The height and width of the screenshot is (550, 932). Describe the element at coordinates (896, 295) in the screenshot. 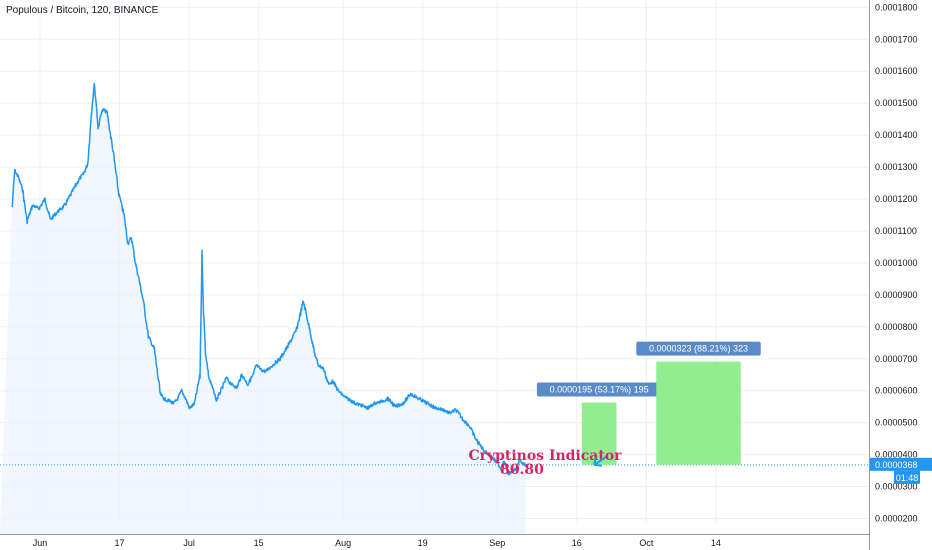

I see `y-tick-label: 0.0000900` at that location.